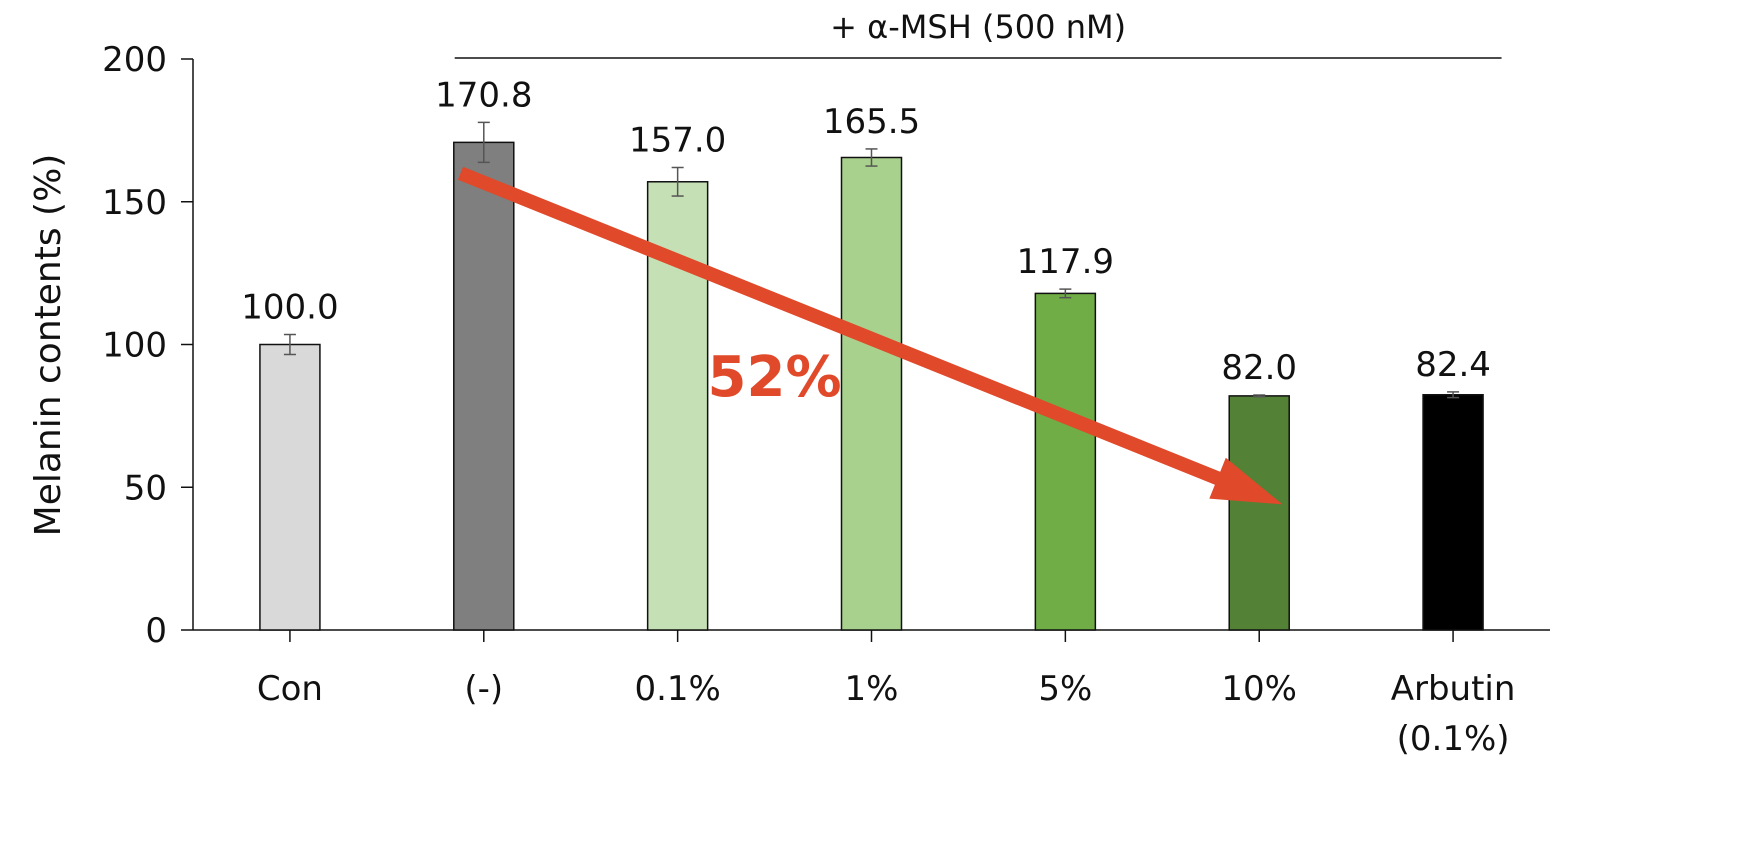  Describe the element at coordinates (1453, 739) in the screenshot. I see `category-label: (0.1%)` at that location.